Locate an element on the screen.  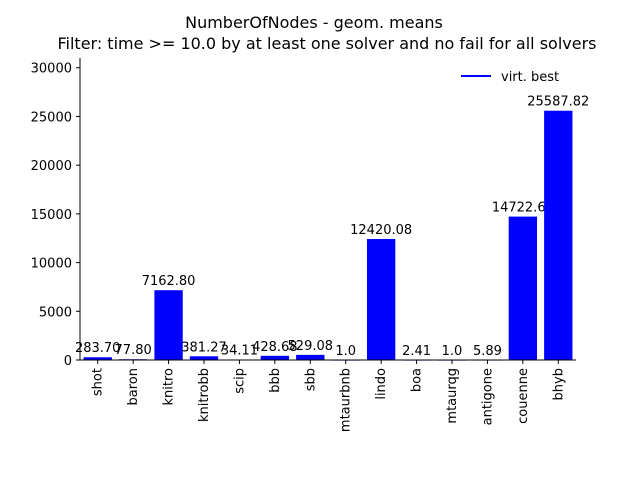
x-tick-label: mtaurbnb is located at coordinates (346, 400).